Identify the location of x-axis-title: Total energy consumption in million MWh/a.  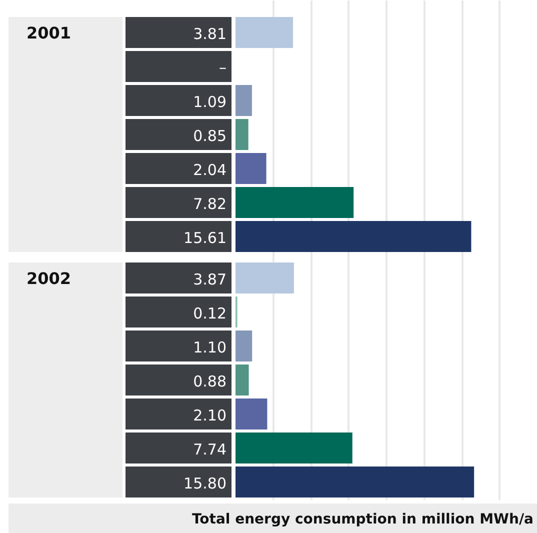
(363, 520).